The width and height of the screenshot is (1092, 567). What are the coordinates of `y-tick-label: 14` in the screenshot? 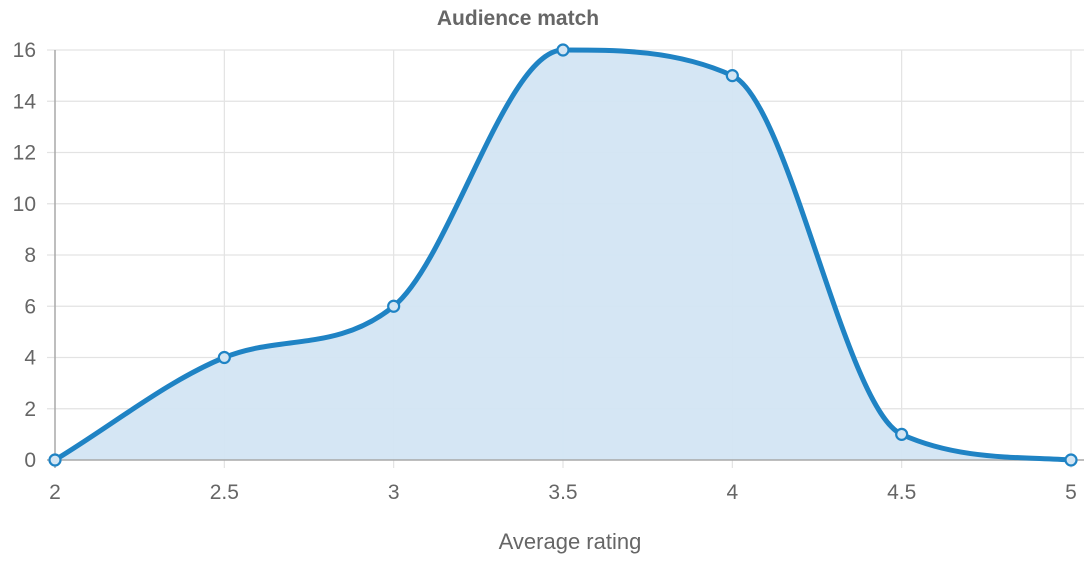 It's located at (25, 101).